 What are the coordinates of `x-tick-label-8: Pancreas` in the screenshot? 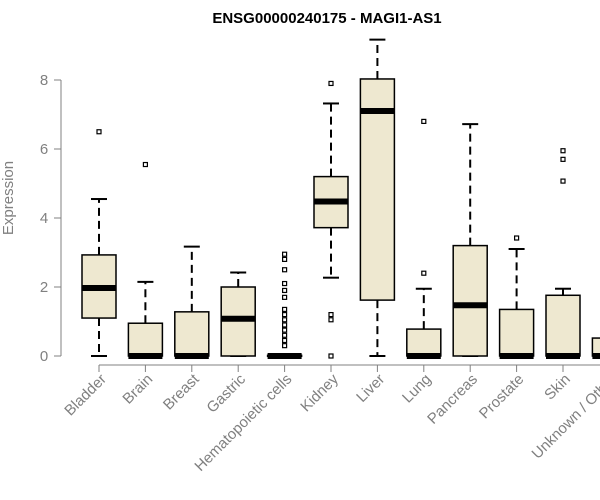 It's located at (452, 399).